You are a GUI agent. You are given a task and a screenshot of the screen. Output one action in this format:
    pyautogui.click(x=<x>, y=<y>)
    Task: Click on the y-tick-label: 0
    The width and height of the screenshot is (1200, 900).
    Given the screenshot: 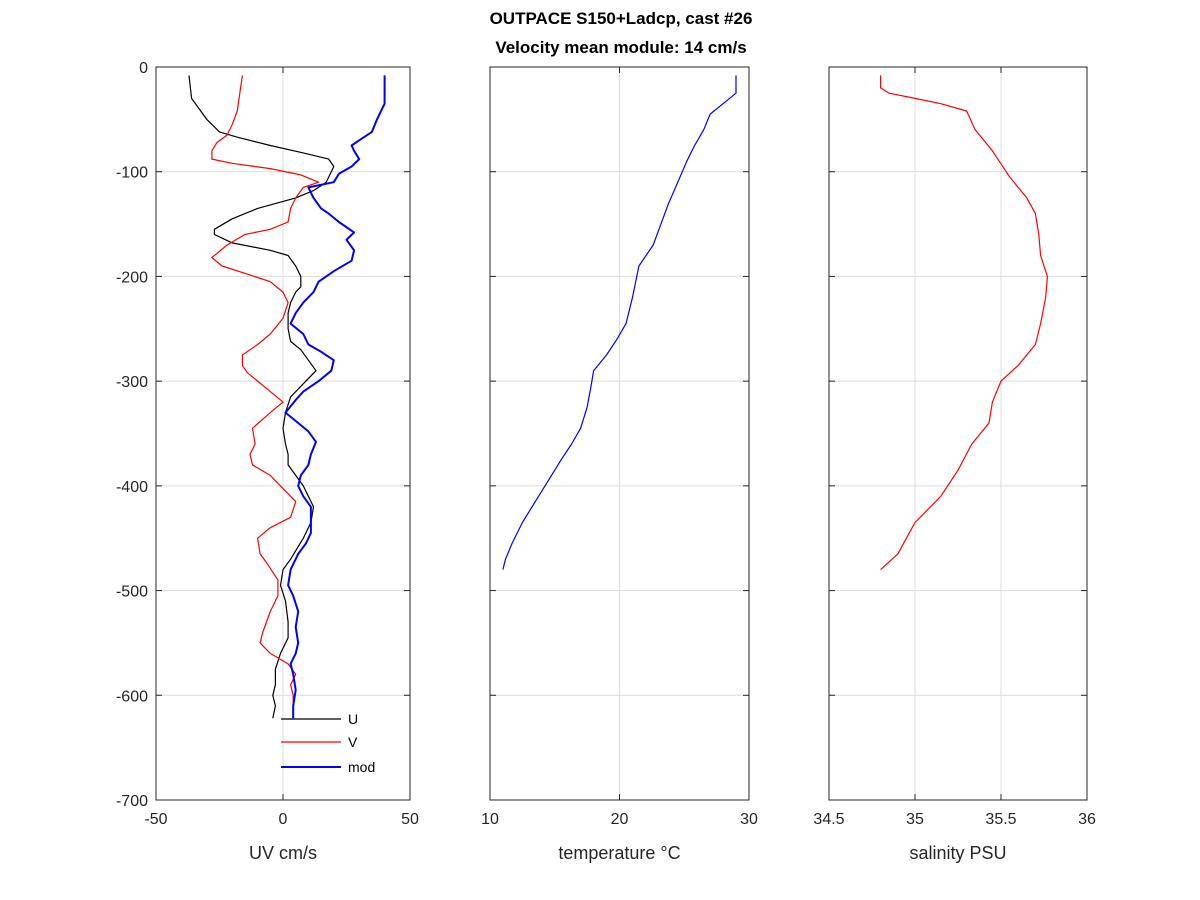 What is the action you would take?
    pyautogui.click(x=143, y=68)
    